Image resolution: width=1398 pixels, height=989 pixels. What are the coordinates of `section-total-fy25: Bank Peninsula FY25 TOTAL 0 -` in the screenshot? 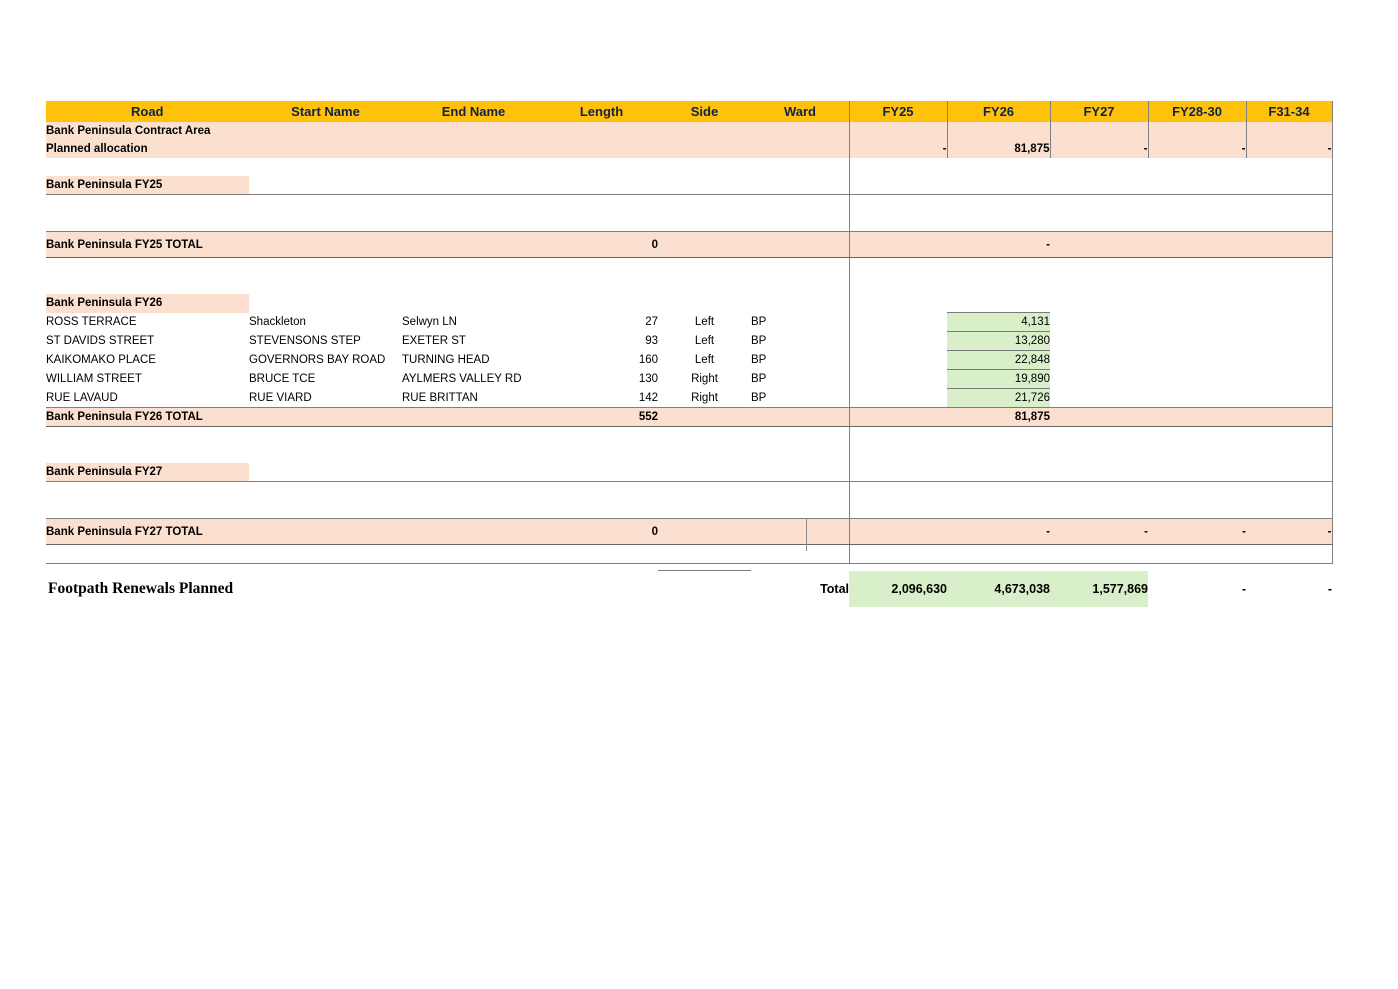 It's located at (689, 244).